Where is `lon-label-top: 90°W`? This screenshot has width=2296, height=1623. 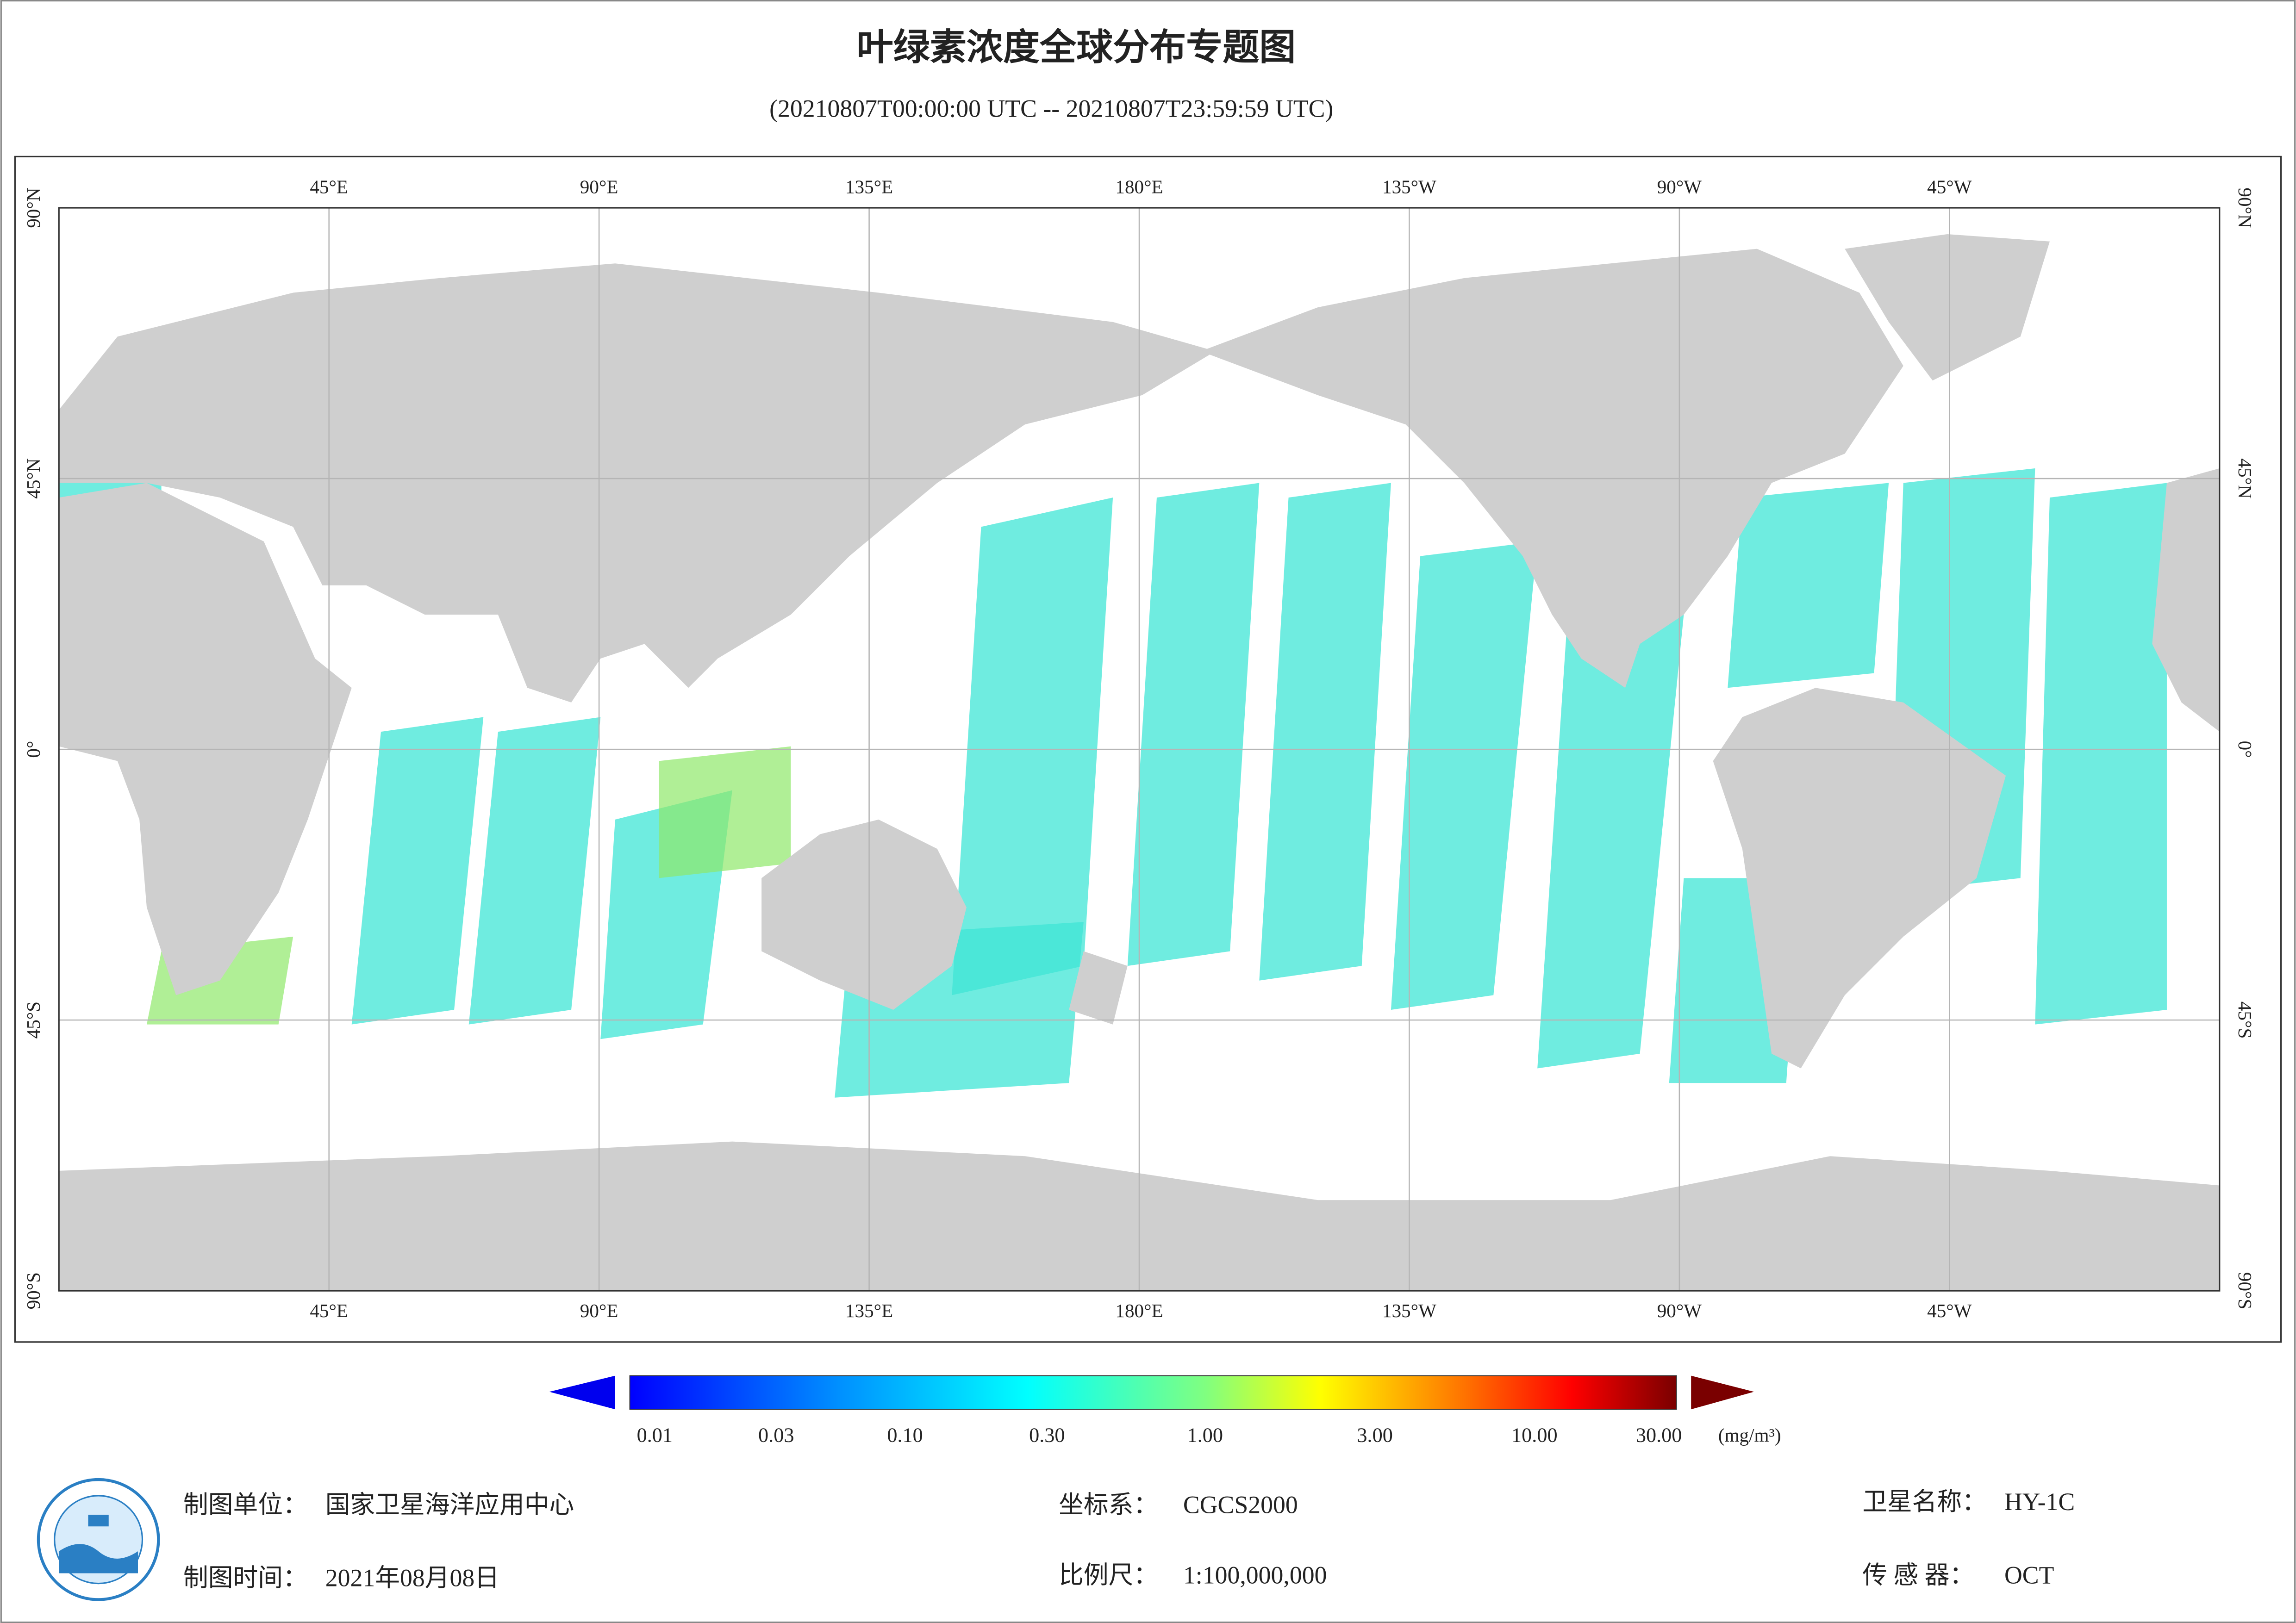 lon-label-top: 90°W is located at coordinates (1679, 186).